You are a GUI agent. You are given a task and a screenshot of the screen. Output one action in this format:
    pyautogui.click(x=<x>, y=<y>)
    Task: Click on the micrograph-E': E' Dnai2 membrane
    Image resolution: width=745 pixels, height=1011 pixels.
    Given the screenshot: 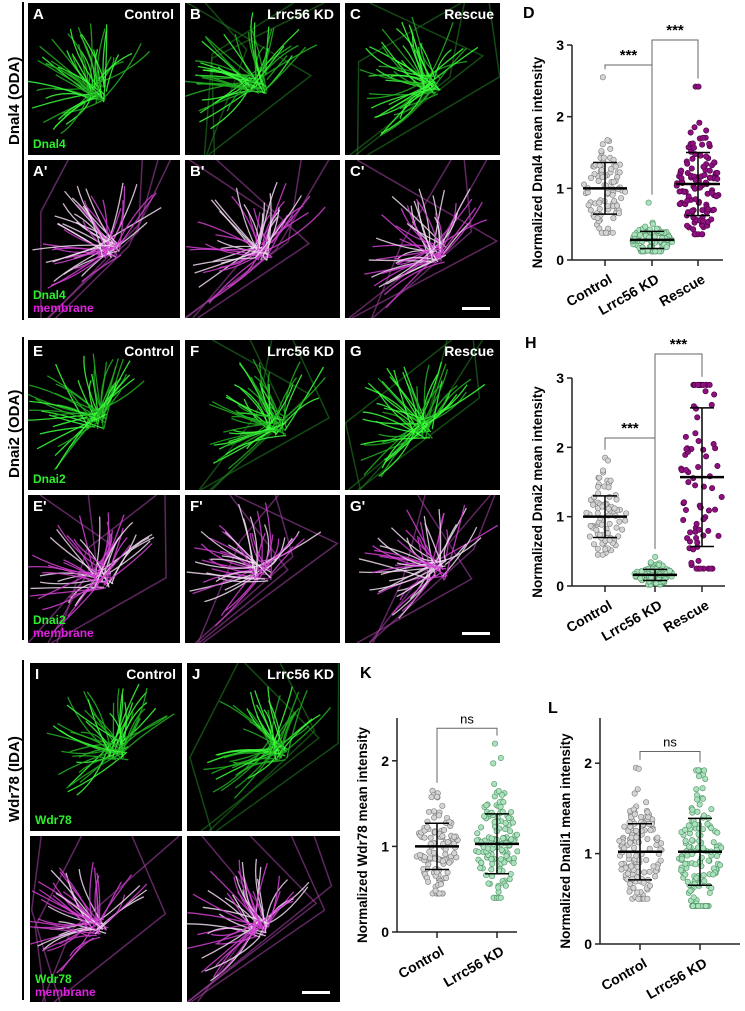 What is the action you would take?
    pyautogui.click(x=104, y=569)
    